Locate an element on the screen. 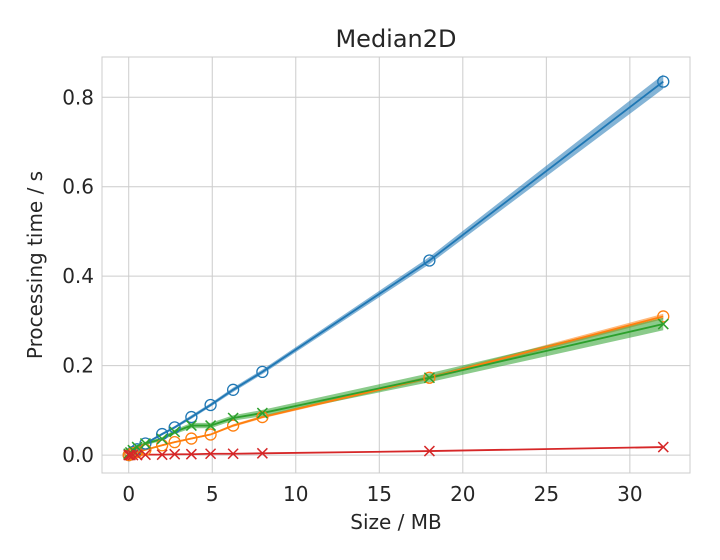 This screenshot has width=720, height=560. y-axis-label: Processing time / s is located at coordinates (35, 265).